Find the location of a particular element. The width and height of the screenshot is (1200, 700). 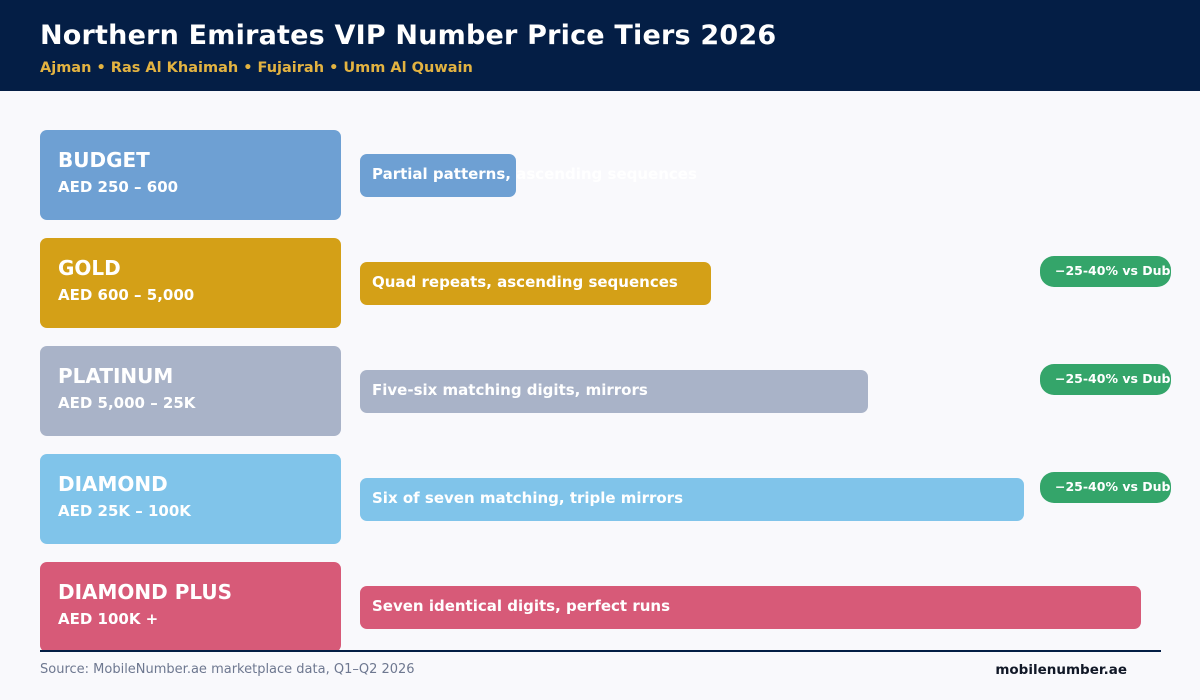

tier-bar: Seven identical digits, perfect runs is located at coordinates (750, 607).